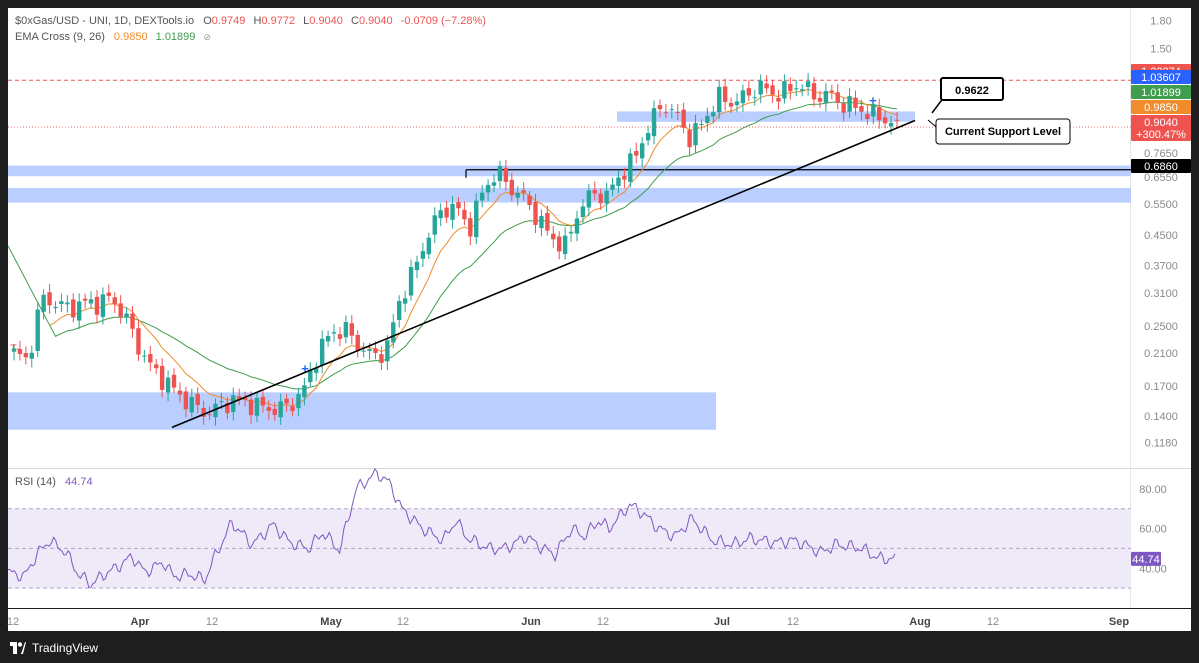 This screenshot has height=663, width=1199. I want to click on rsi-tick-label: 40.00, so click(1153, 569).